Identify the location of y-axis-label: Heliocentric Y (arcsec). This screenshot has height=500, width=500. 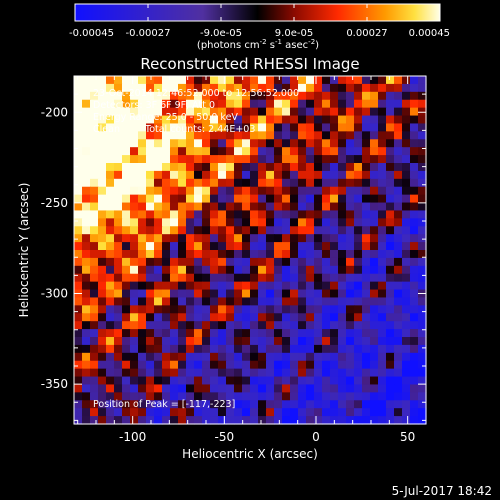
(24, 250).